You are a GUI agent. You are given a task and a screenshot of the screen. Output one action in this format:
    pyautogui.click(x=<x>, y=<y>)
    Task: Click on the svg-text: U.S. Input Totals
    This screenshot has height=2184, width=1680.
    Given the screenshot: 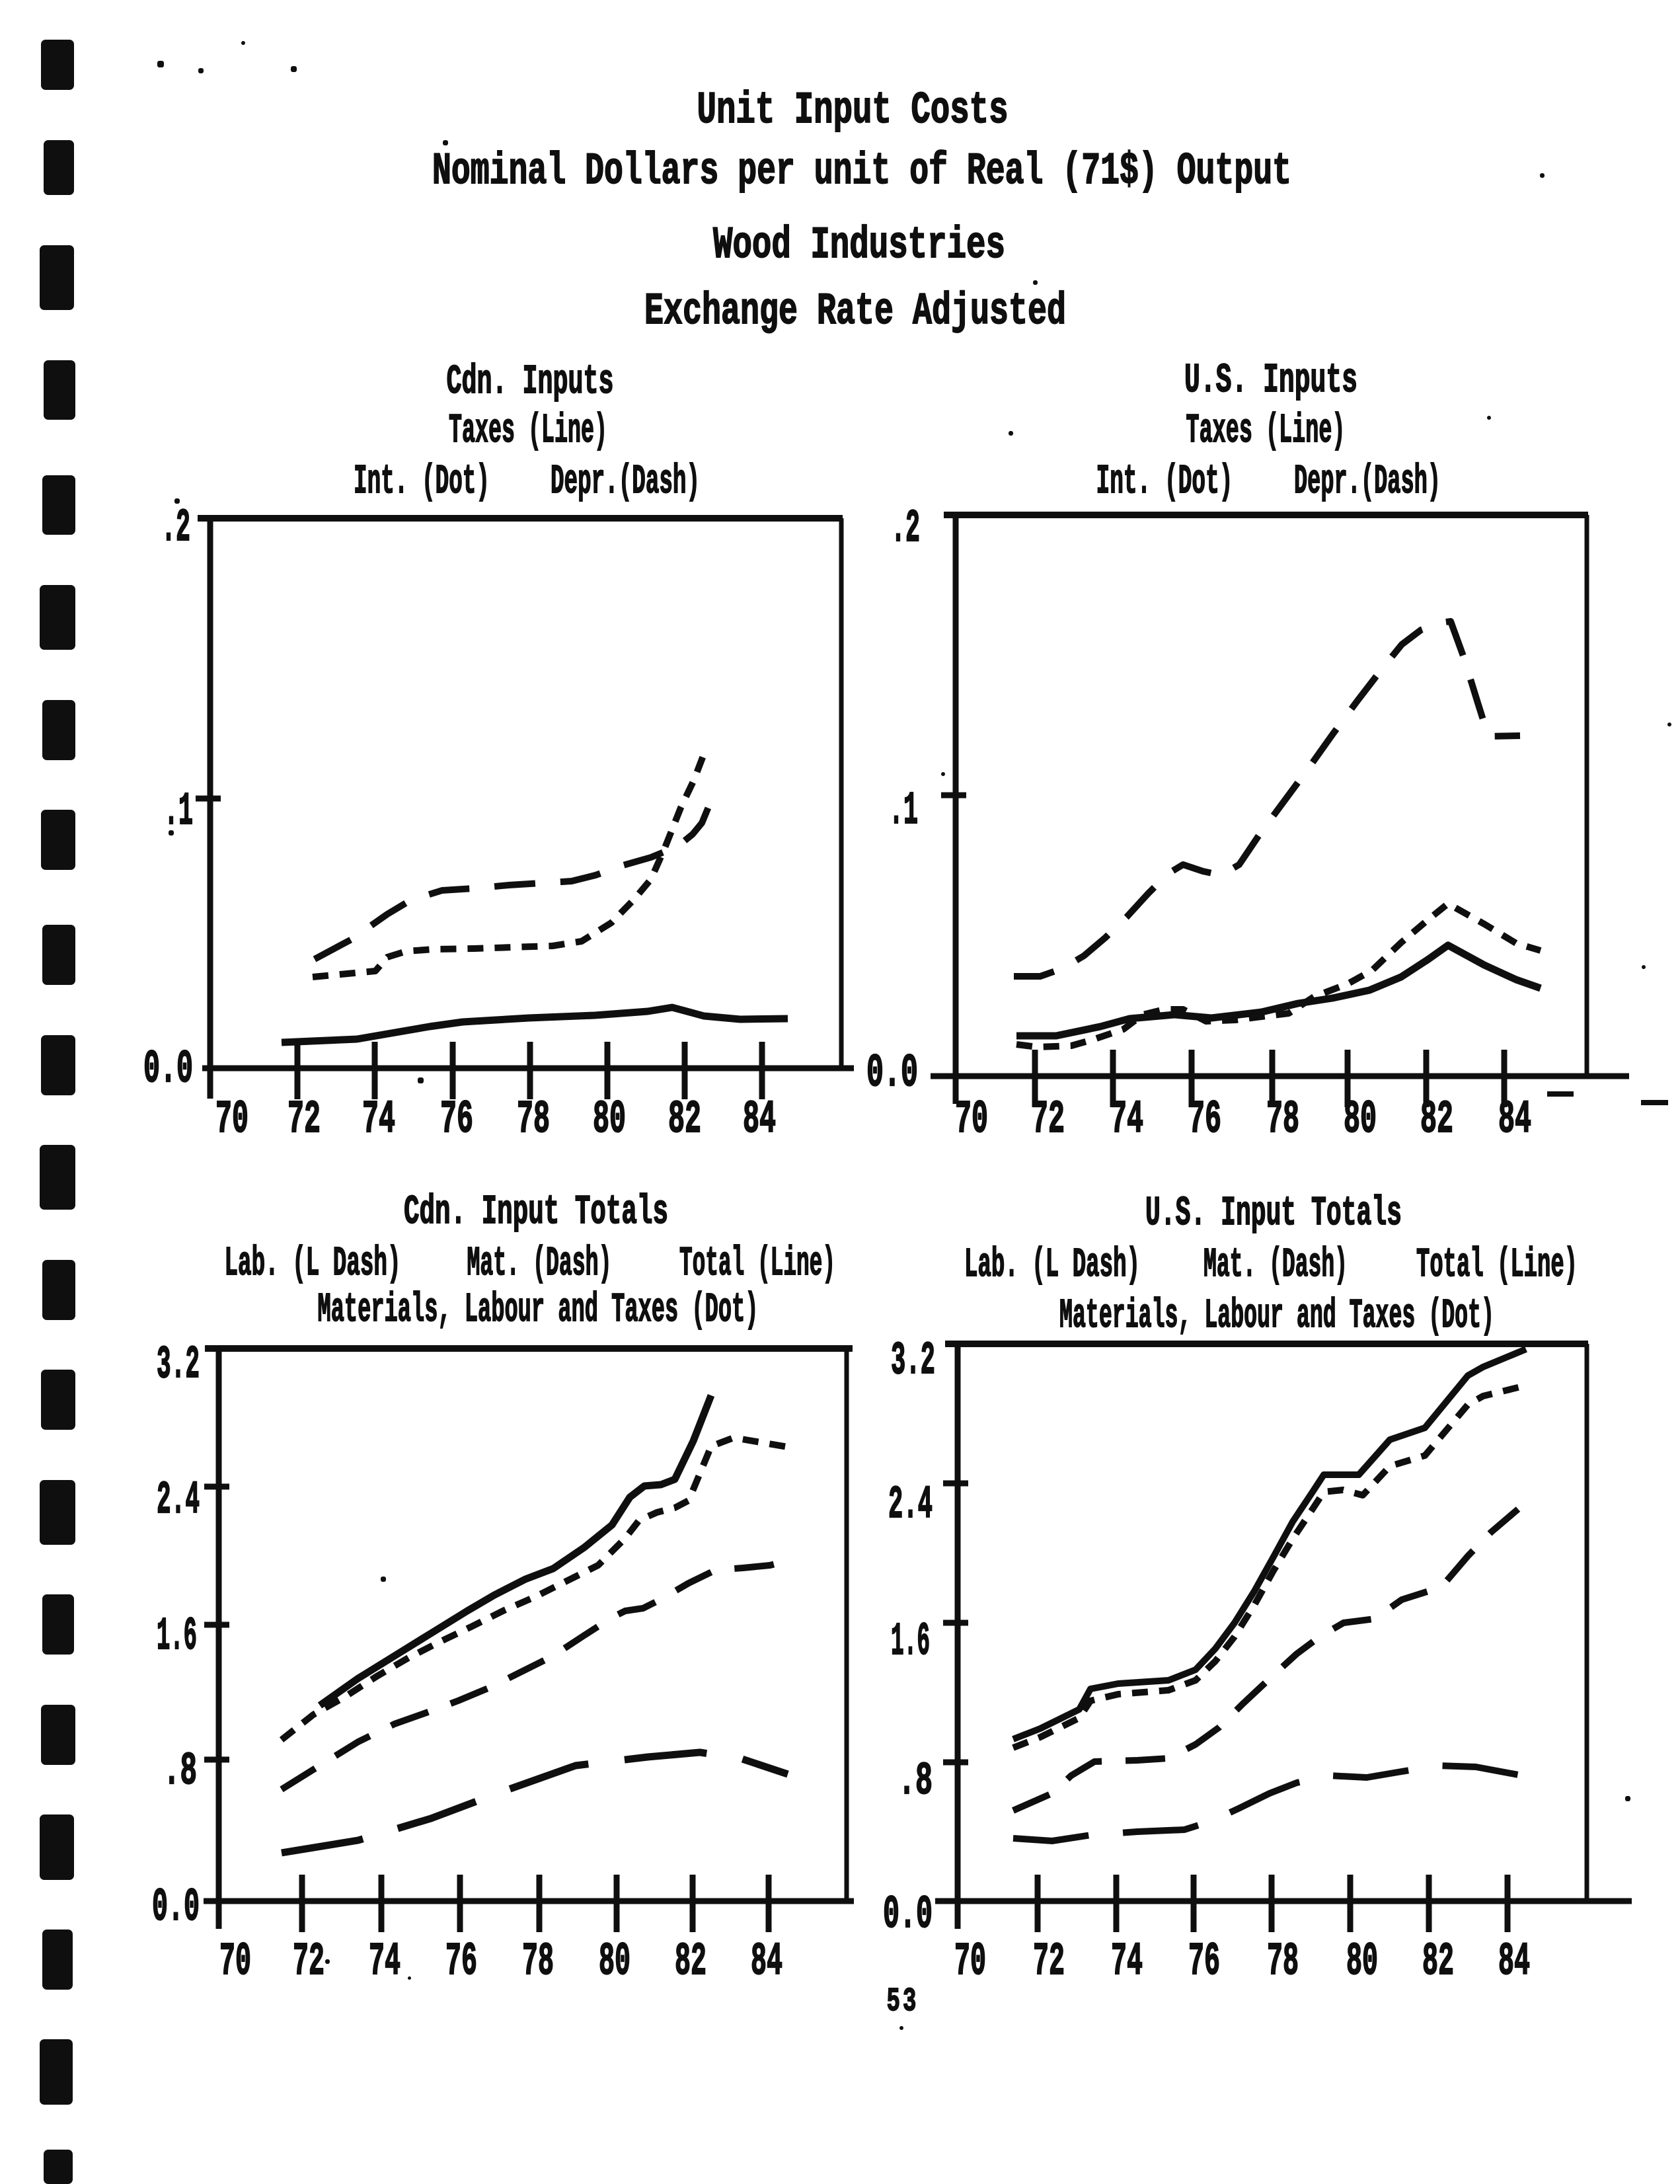 What is the action you would take?
    pyautogui.click(x=1273, y=1213)
    